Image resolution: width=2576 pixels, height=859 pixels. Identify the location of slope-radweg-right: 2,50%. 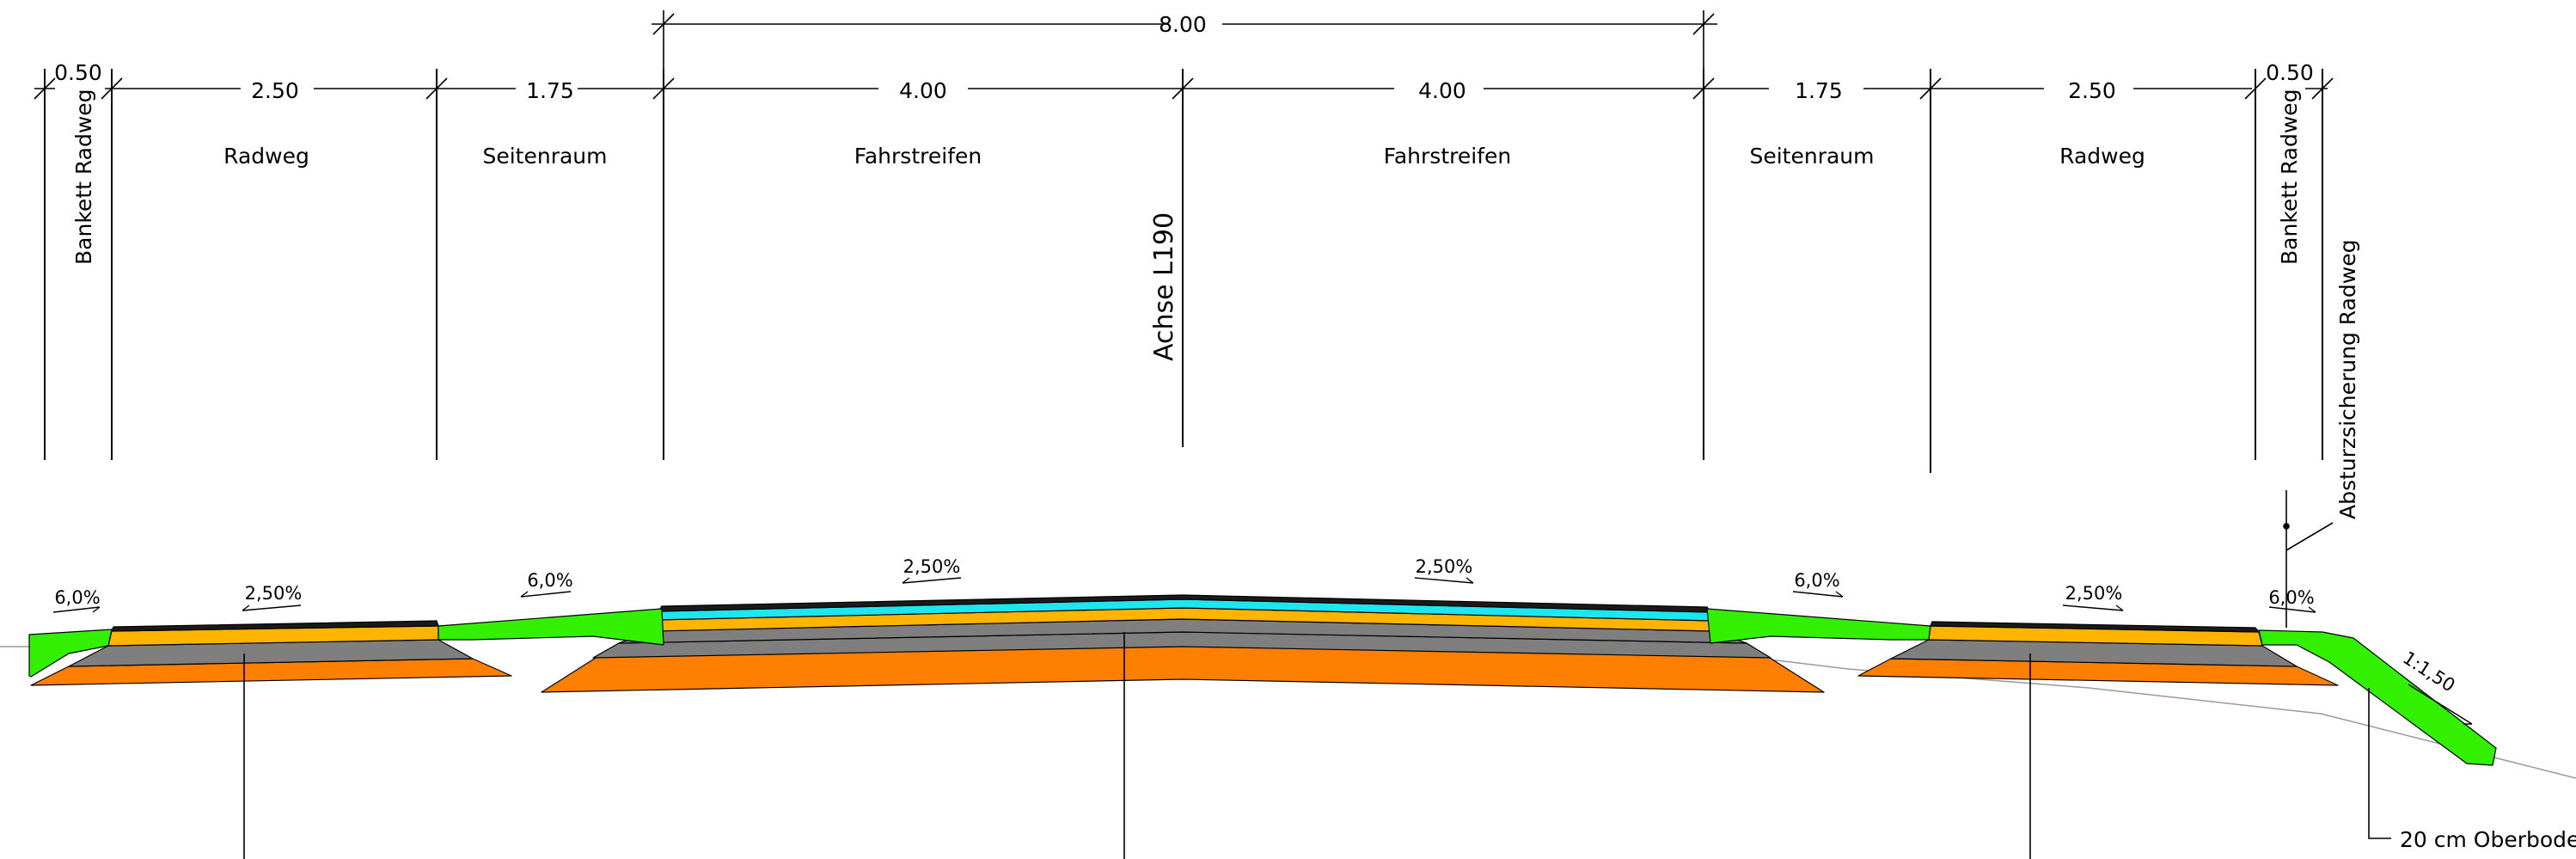
(2094, 594).